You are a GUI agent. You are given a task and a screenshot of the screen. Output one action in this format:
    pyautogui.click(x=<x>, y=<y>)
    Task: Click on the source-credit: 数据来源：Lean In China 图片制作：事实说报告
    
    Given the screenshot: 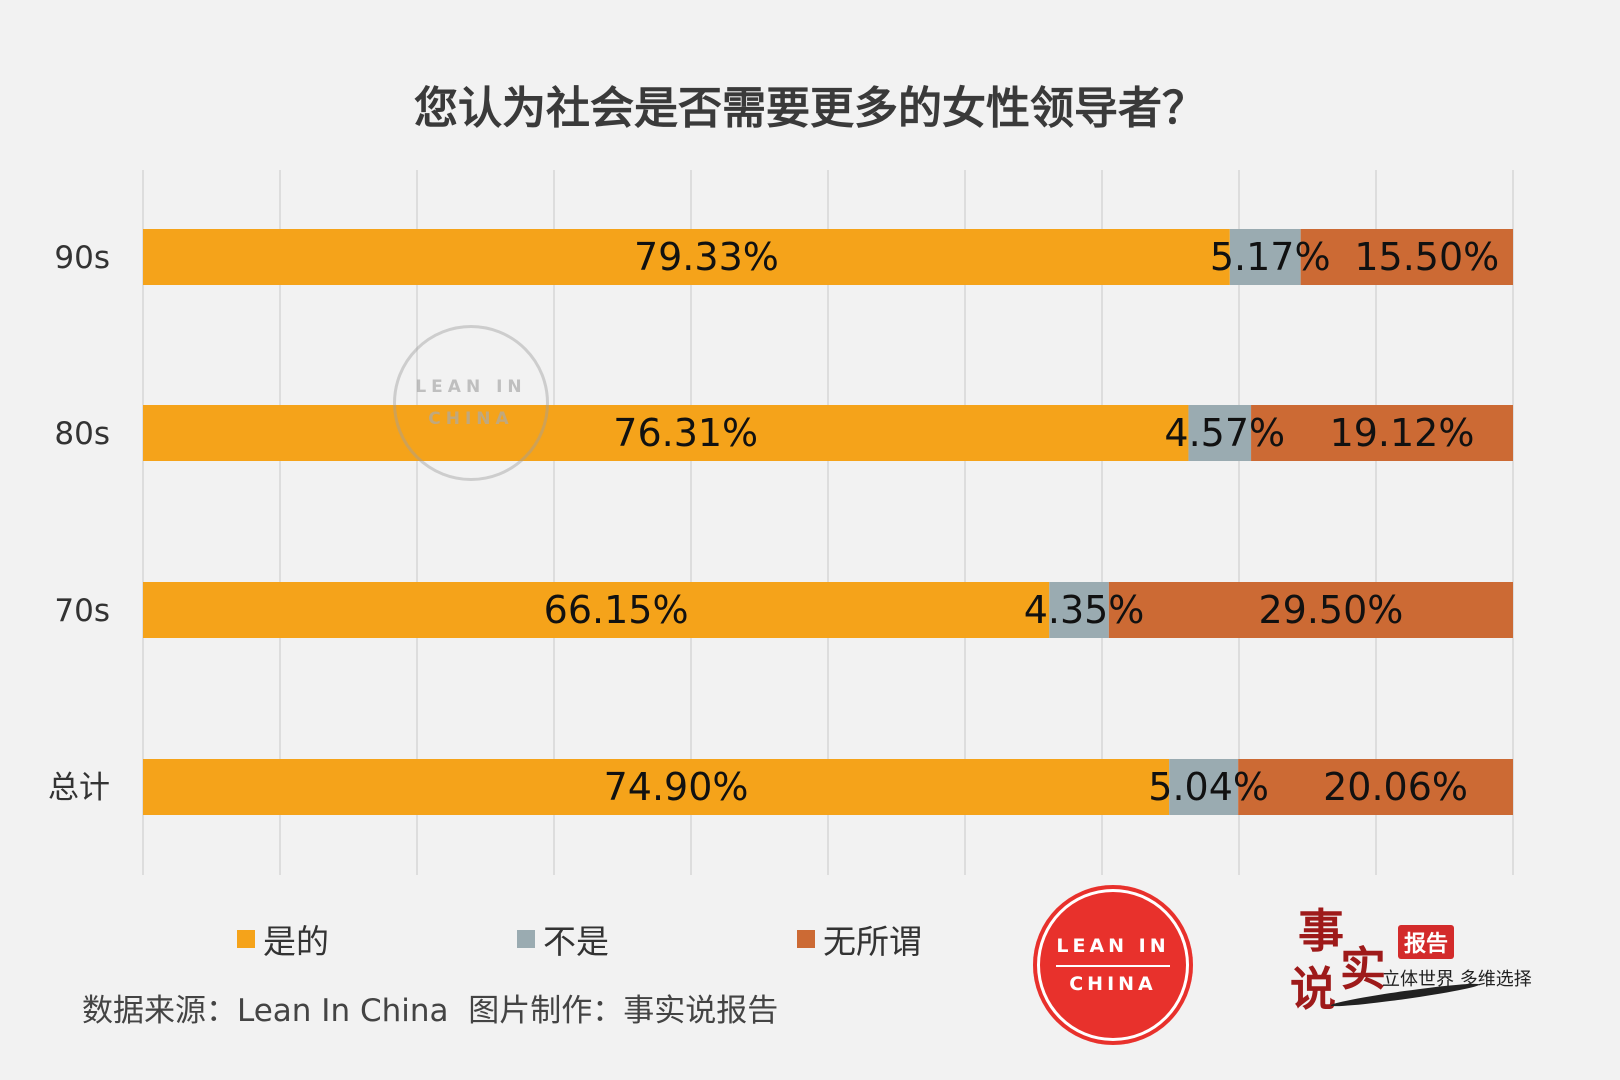 What is the action you would take?
    pyautogui.click(x=430, y=1011)
    